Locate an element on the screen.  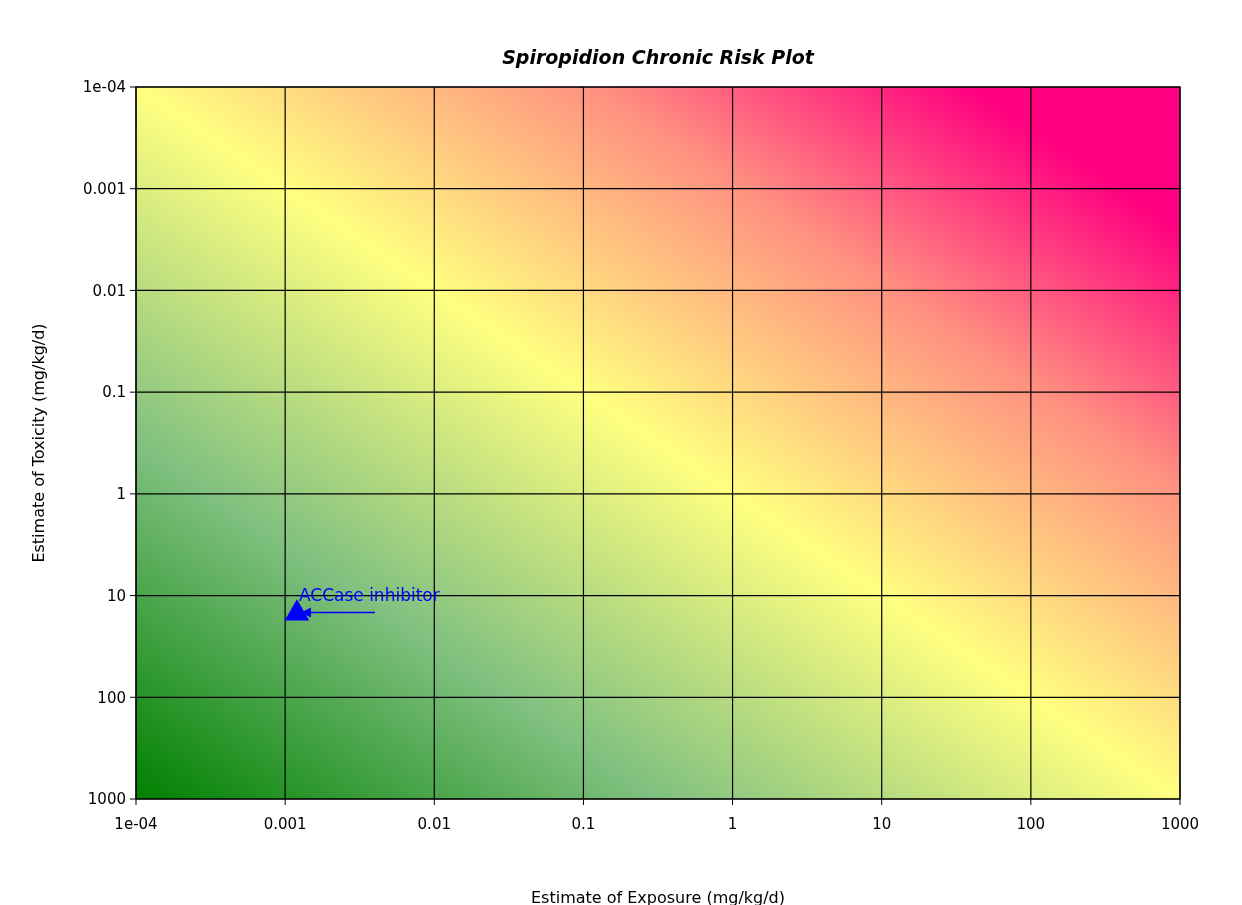
y-axis-title: Estimate of Toxicity (mg/kg/d) is located at coordinates (38, 443).